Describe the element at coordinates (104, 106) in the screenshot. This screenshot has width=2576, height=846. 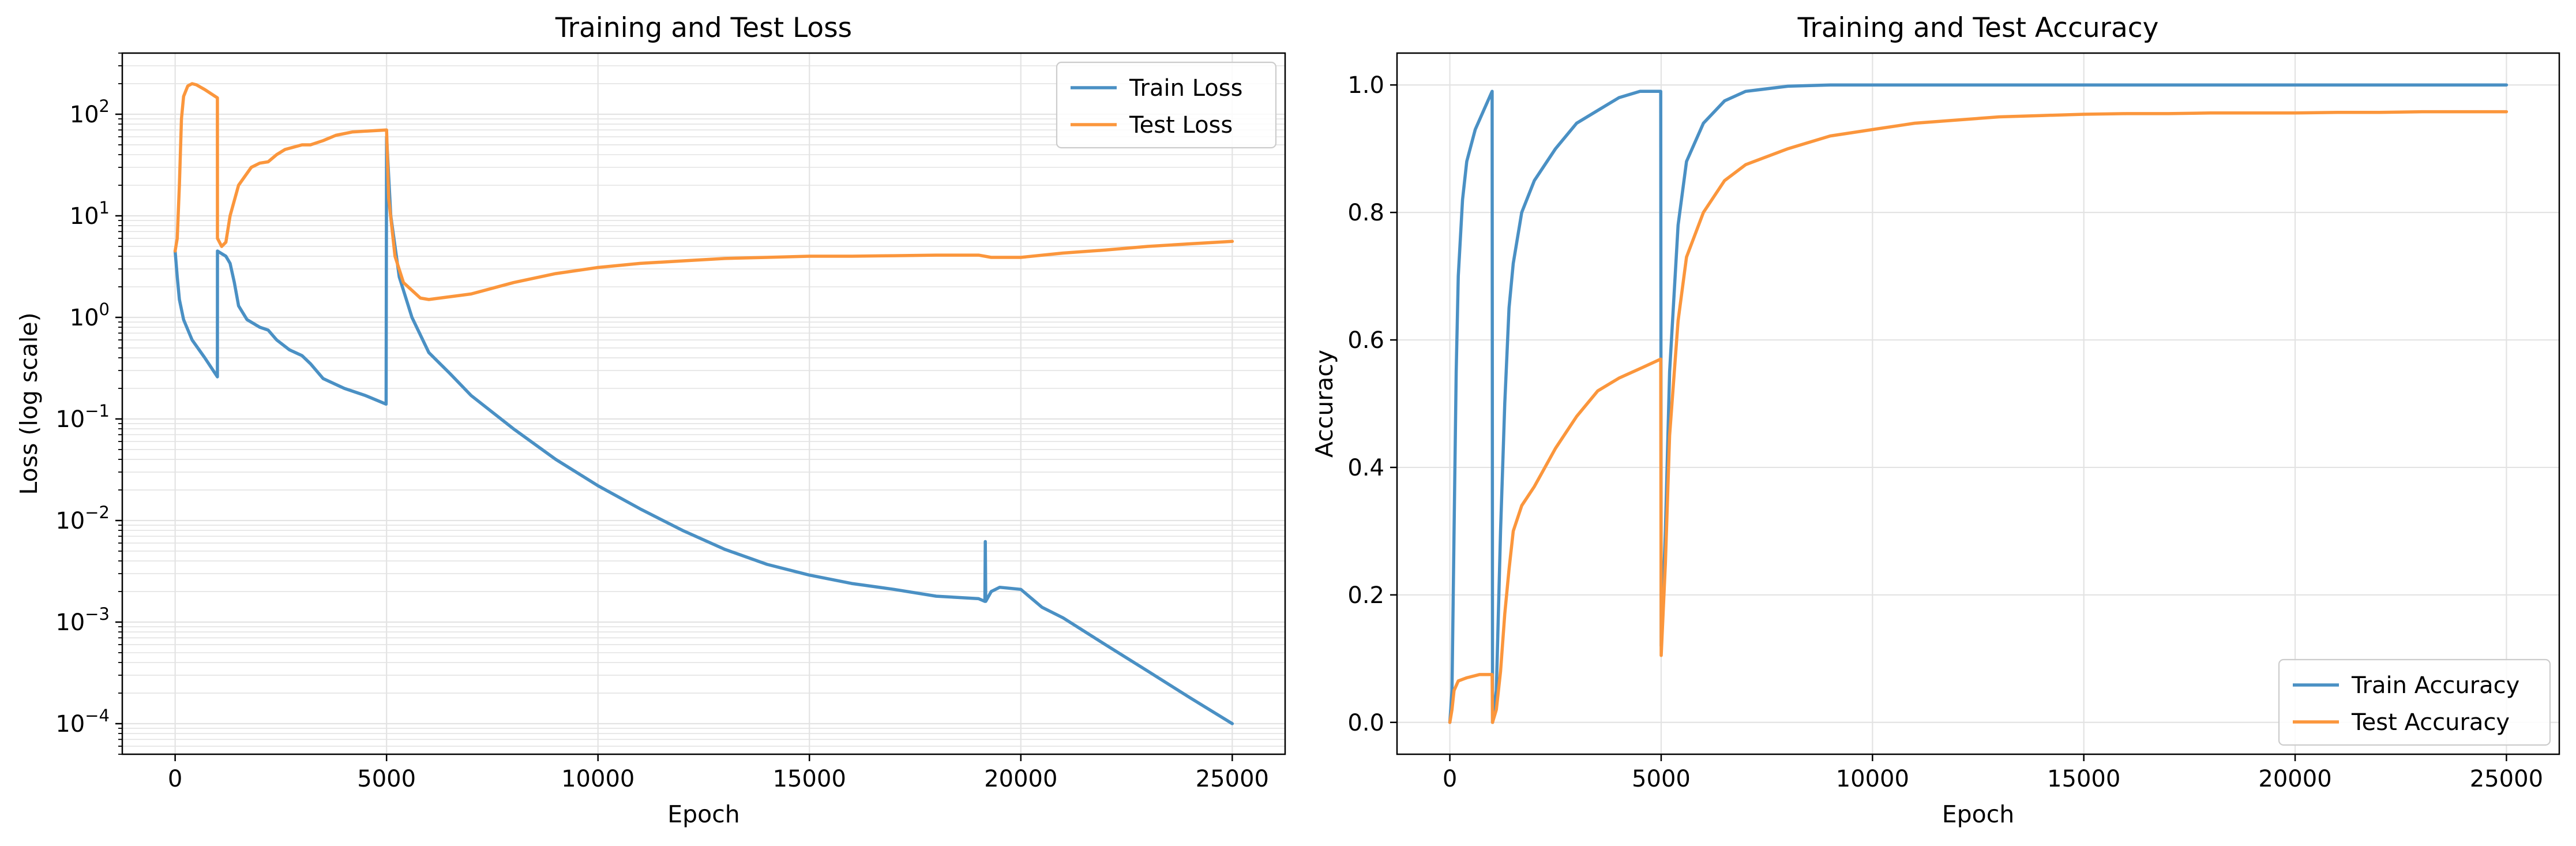
I see `y-tick-label-exponent: 2` at that location.